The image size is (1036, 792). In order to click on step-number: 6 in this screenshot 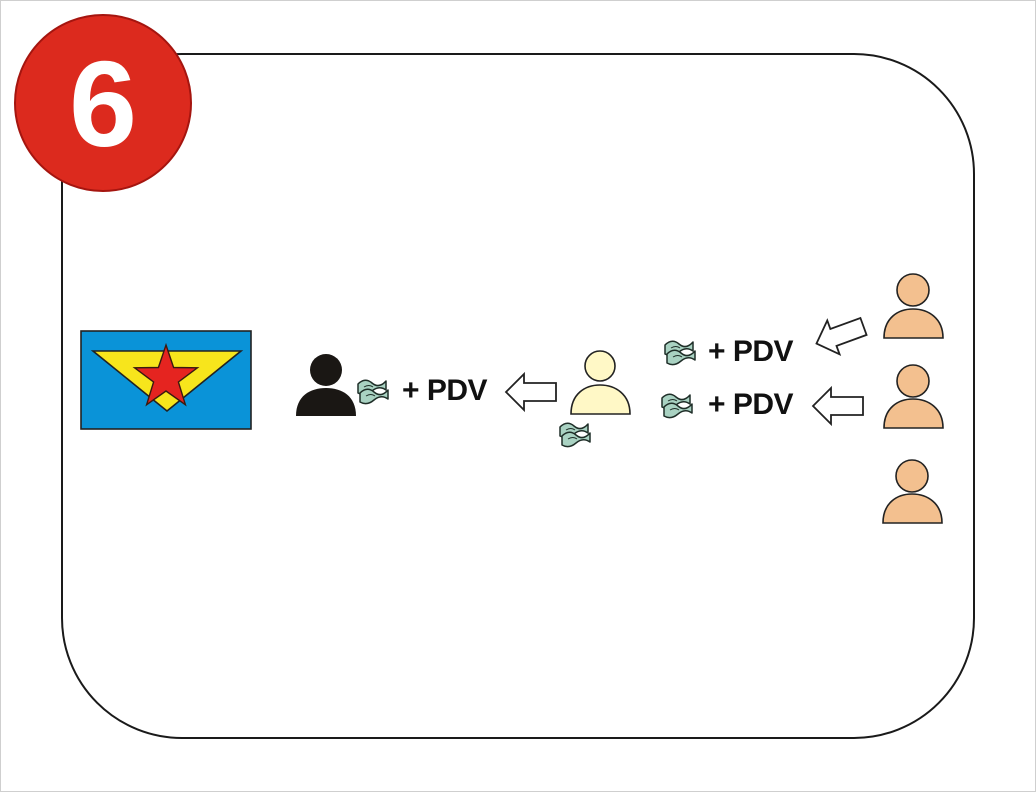, I will do `click(103, 104)`.